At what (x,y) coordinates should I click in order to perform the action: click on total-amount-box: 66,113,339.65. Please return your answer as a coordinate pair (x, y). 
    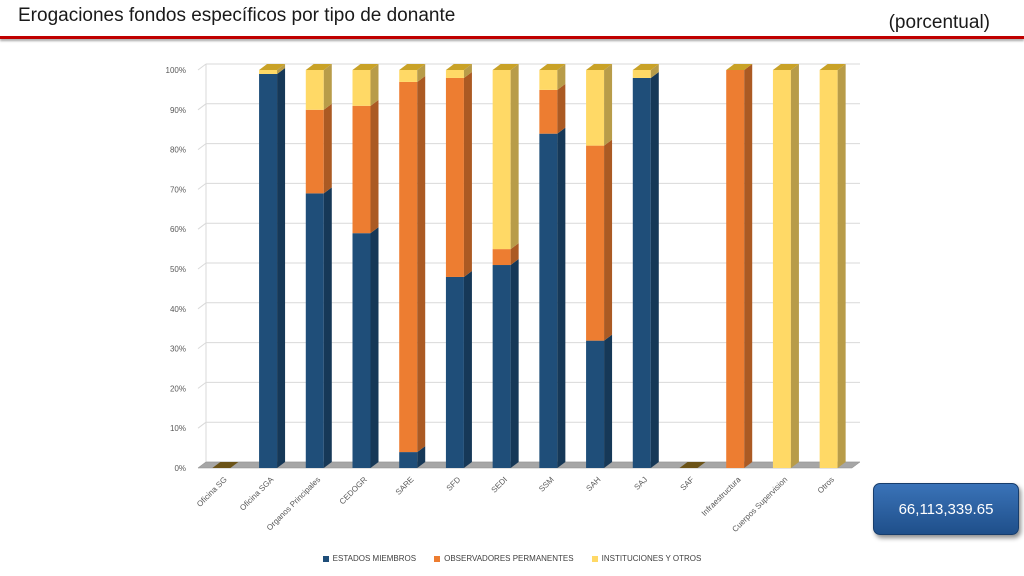
    Looking at the image, I should click on (946, 509).